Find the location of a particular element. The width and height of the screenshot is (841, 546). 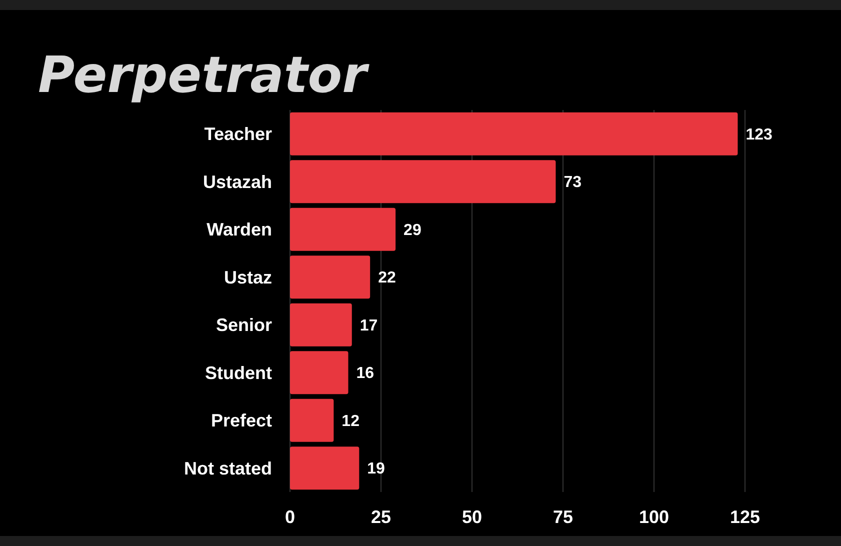

y-tick-label: Ustaz is located at coordinates (248, 277).